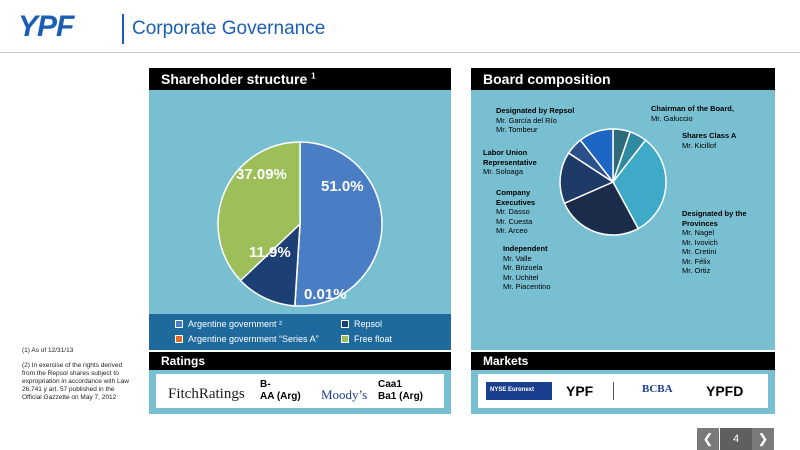 Image resolution: width=800 pixels, height=450 pixels. Describe the element at coordinates (344, 394) in the screenshot. I see `moodys-logo: Moody’s` at that location.